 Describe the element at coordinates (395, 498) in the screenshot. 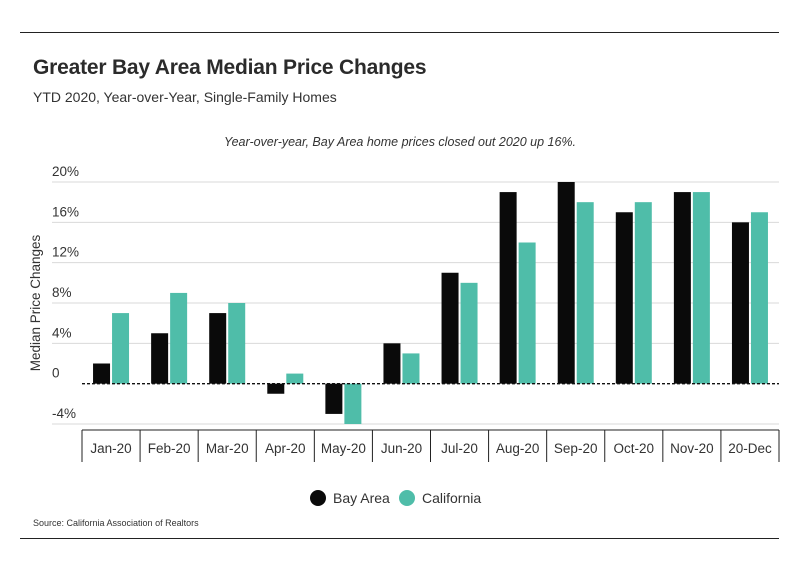

I see `legend: Bay Area California` at that location.